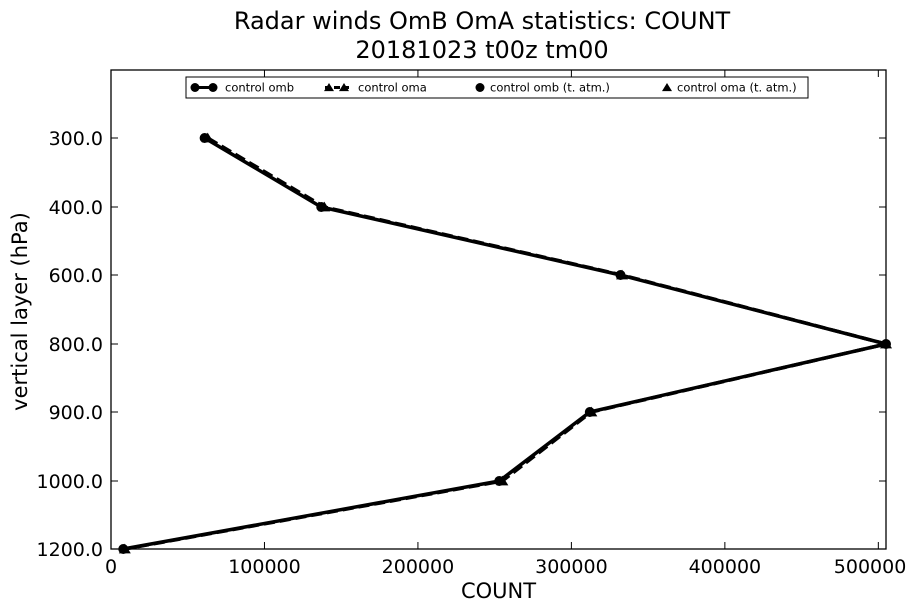 This screenshot has height=611, width=923. What do you see at coordinates (76, 208) in the screenshot?
I see `y-tick-label: 400.0` at bounding box center [76, 208].